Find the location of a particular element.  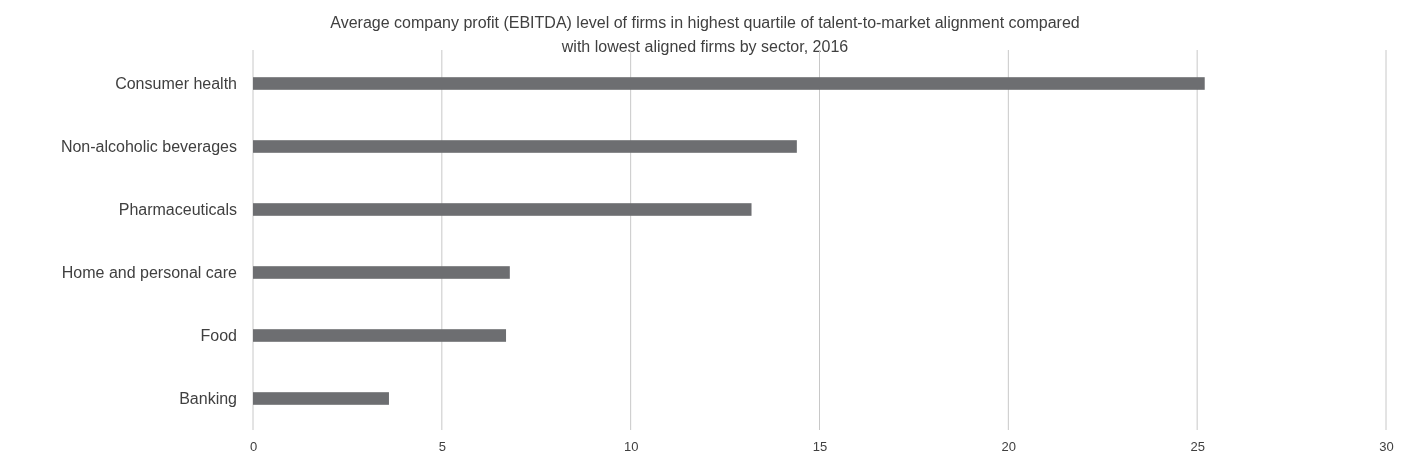

x-tick-label: 0 is located at coordinates (253, 446).